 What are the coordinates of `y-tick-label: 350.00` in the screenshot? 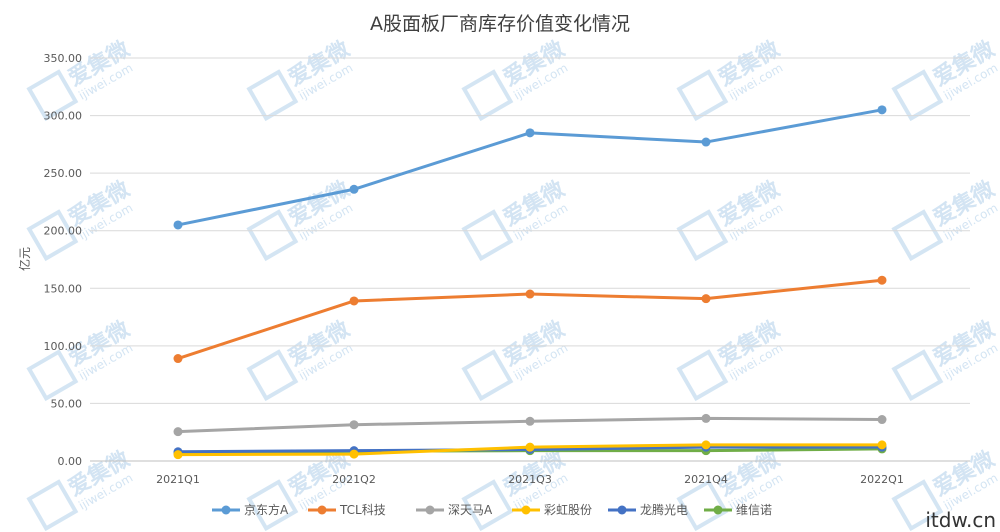 It's located at (63, 58).